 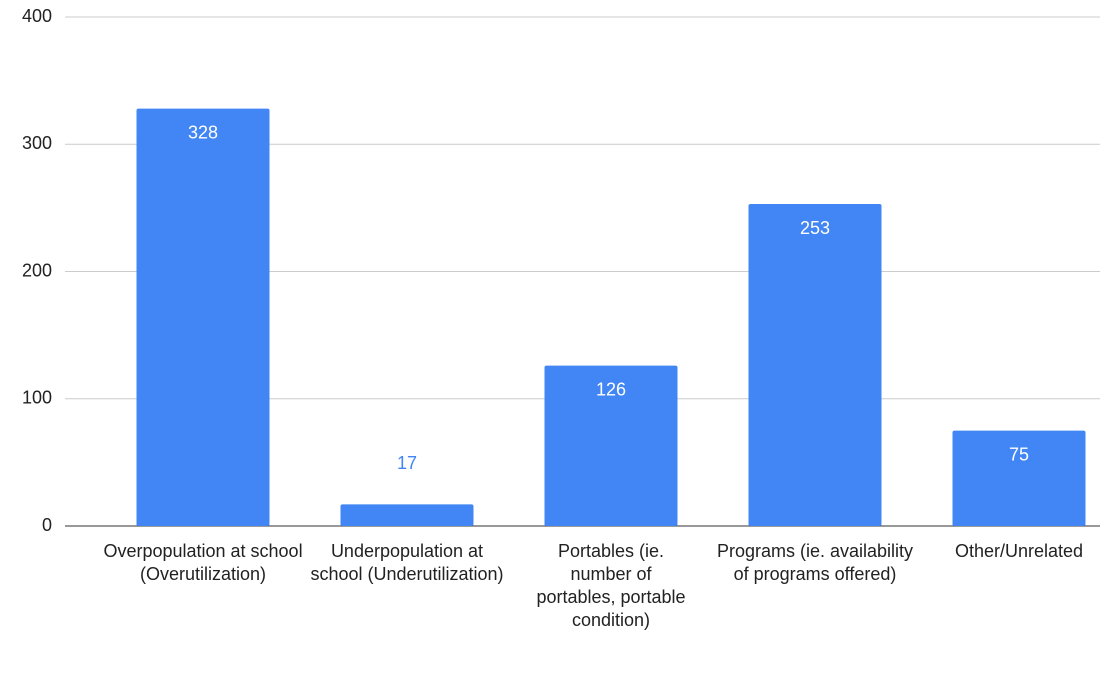 I want to click on y-tick-label: 0, so click(x=47, y=525).